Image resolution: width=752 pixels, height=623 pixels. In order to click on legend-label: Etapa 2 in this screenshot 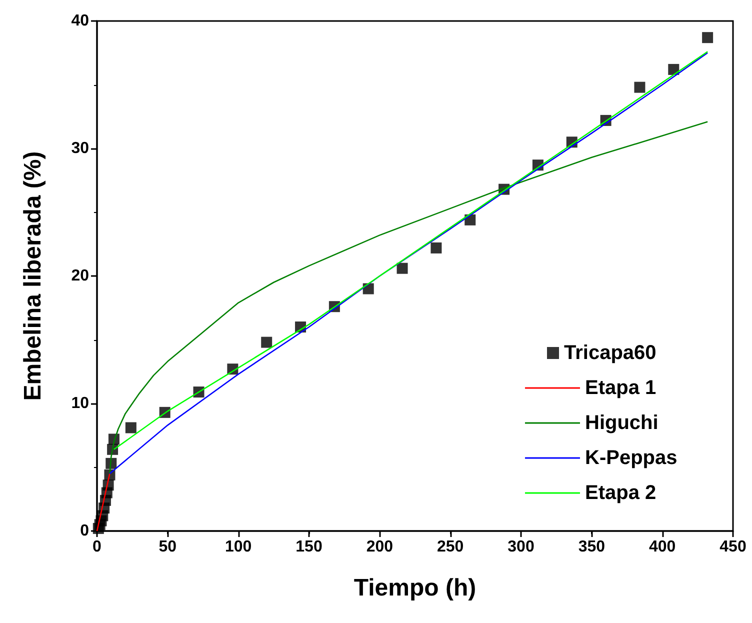, I will do `click(620, 493)`.